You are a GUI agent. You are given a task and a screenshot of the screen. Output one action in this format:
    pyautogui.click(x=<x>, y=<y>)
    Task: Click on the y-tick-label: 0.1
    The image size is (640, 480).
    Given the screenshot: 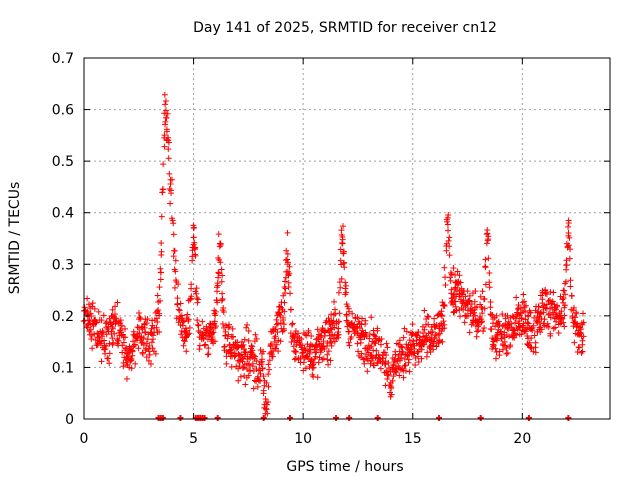 What is the action you would take?
    pyautogui.click(x=63, y=368)
    